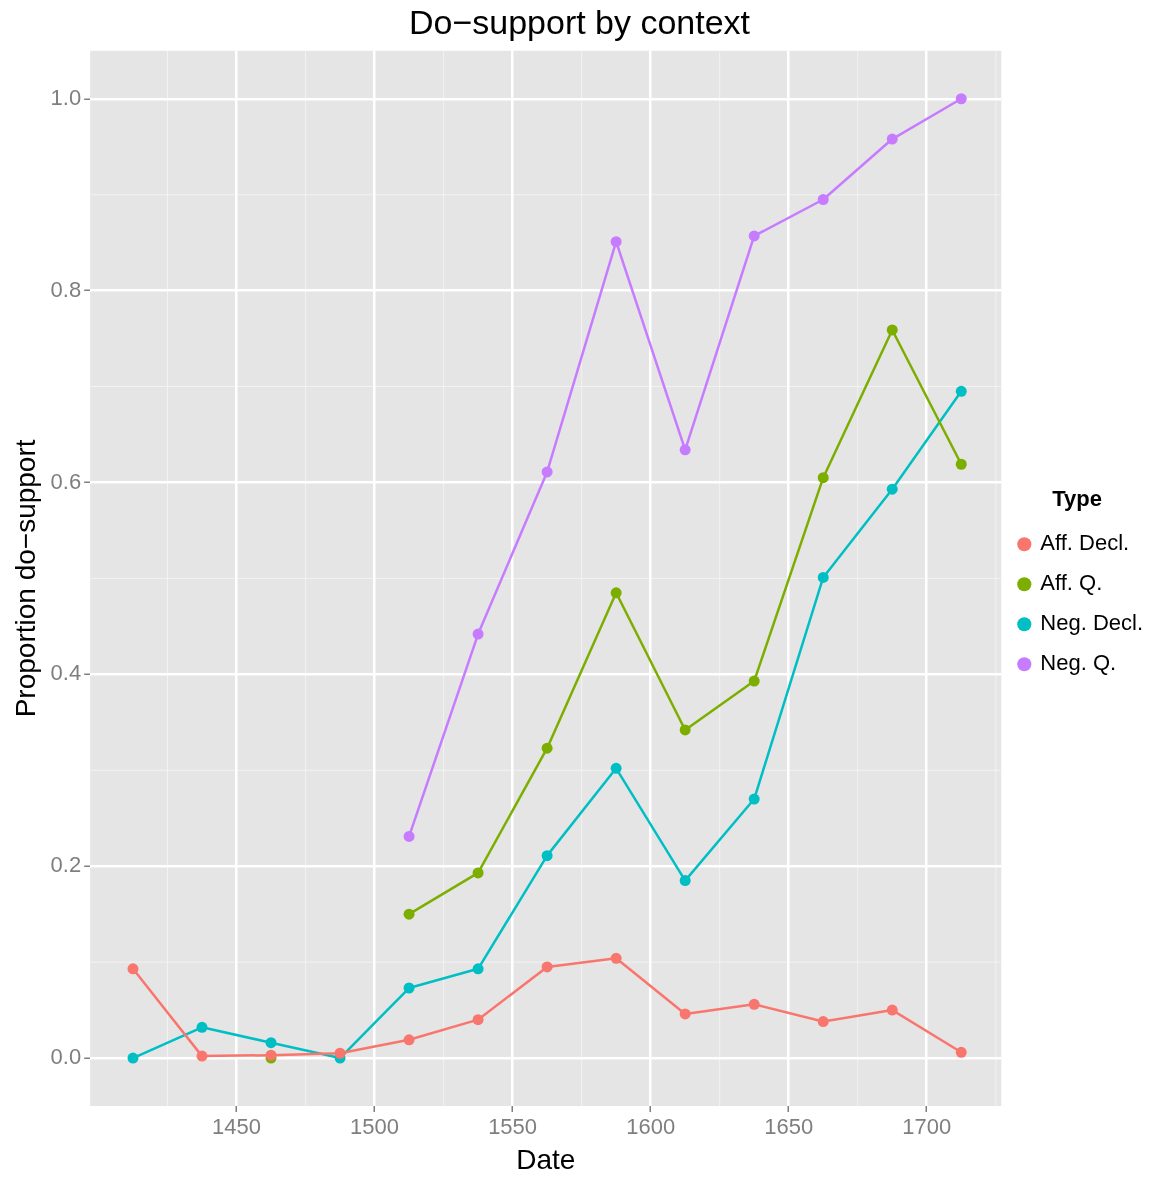 This screenshot has width=1163, height=1188. I want to click on legend-label: Aff. Decl., so click(1085, 543).